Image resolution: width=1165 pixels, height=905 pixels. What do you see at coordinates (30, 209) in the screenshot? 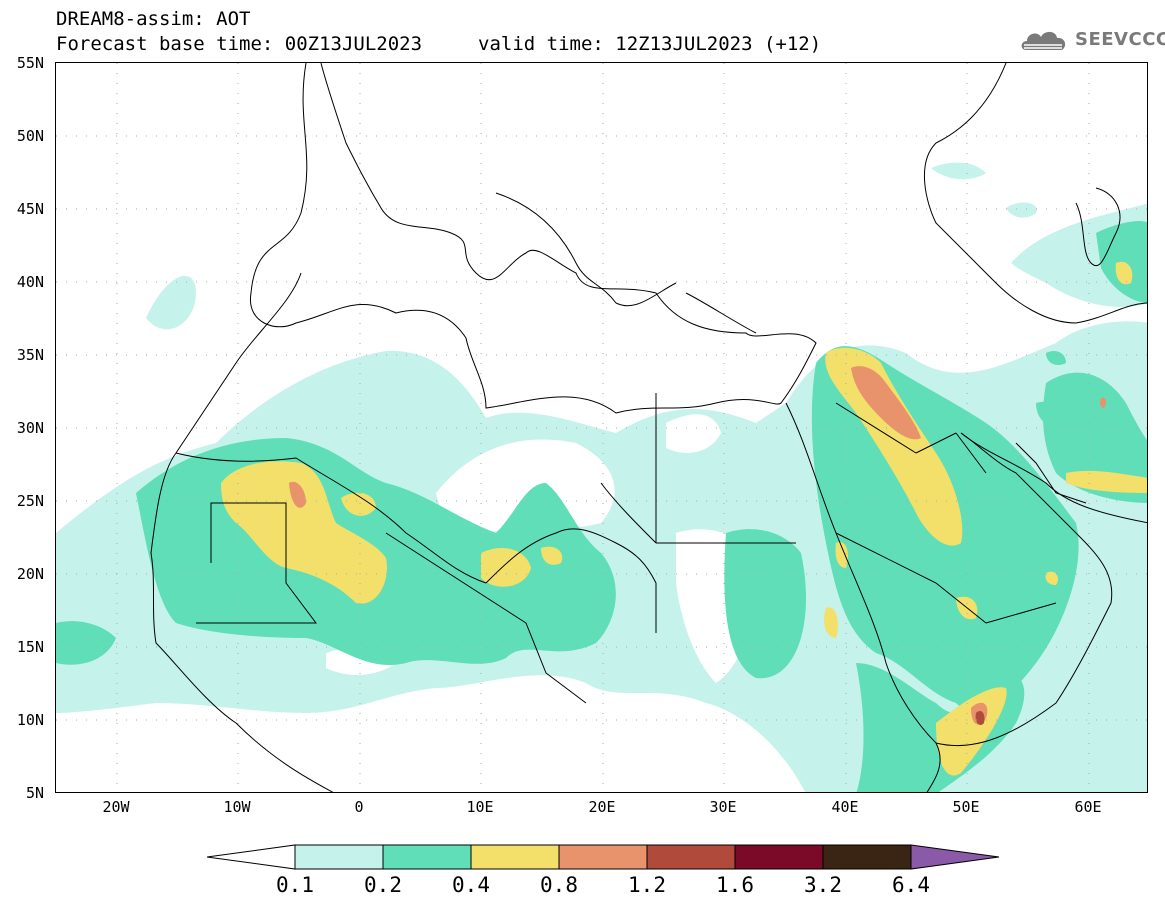
I see `lat-label-45n: 45N` at bounding box center [30, 209].